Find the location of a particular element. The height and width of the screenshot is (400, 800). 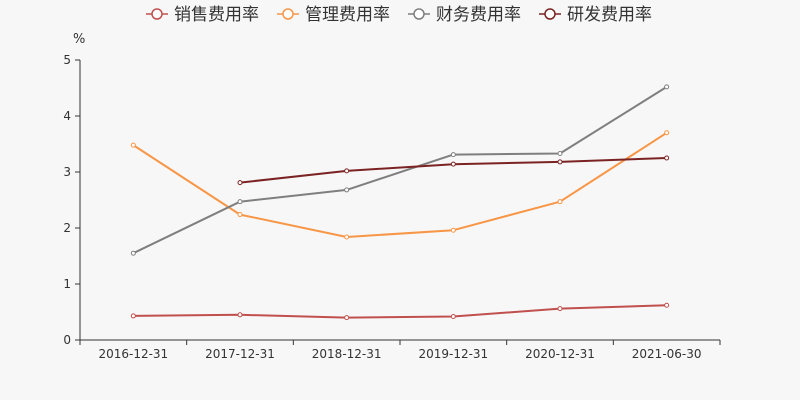

y-tick-label: 1 is located at coordinates (67, 284).